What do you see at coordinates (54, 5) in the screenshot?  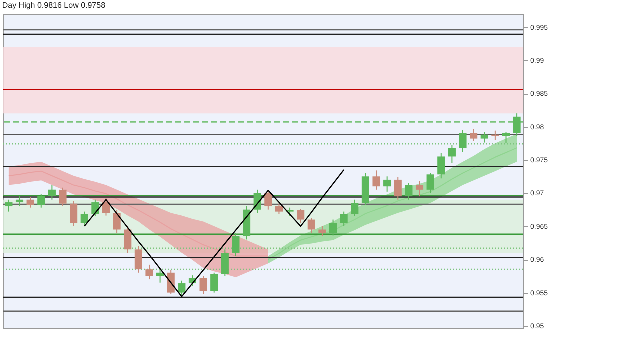 I see `chart-title: Day High 0.9816 Low 0.9758` at bounding box center [54, 5].